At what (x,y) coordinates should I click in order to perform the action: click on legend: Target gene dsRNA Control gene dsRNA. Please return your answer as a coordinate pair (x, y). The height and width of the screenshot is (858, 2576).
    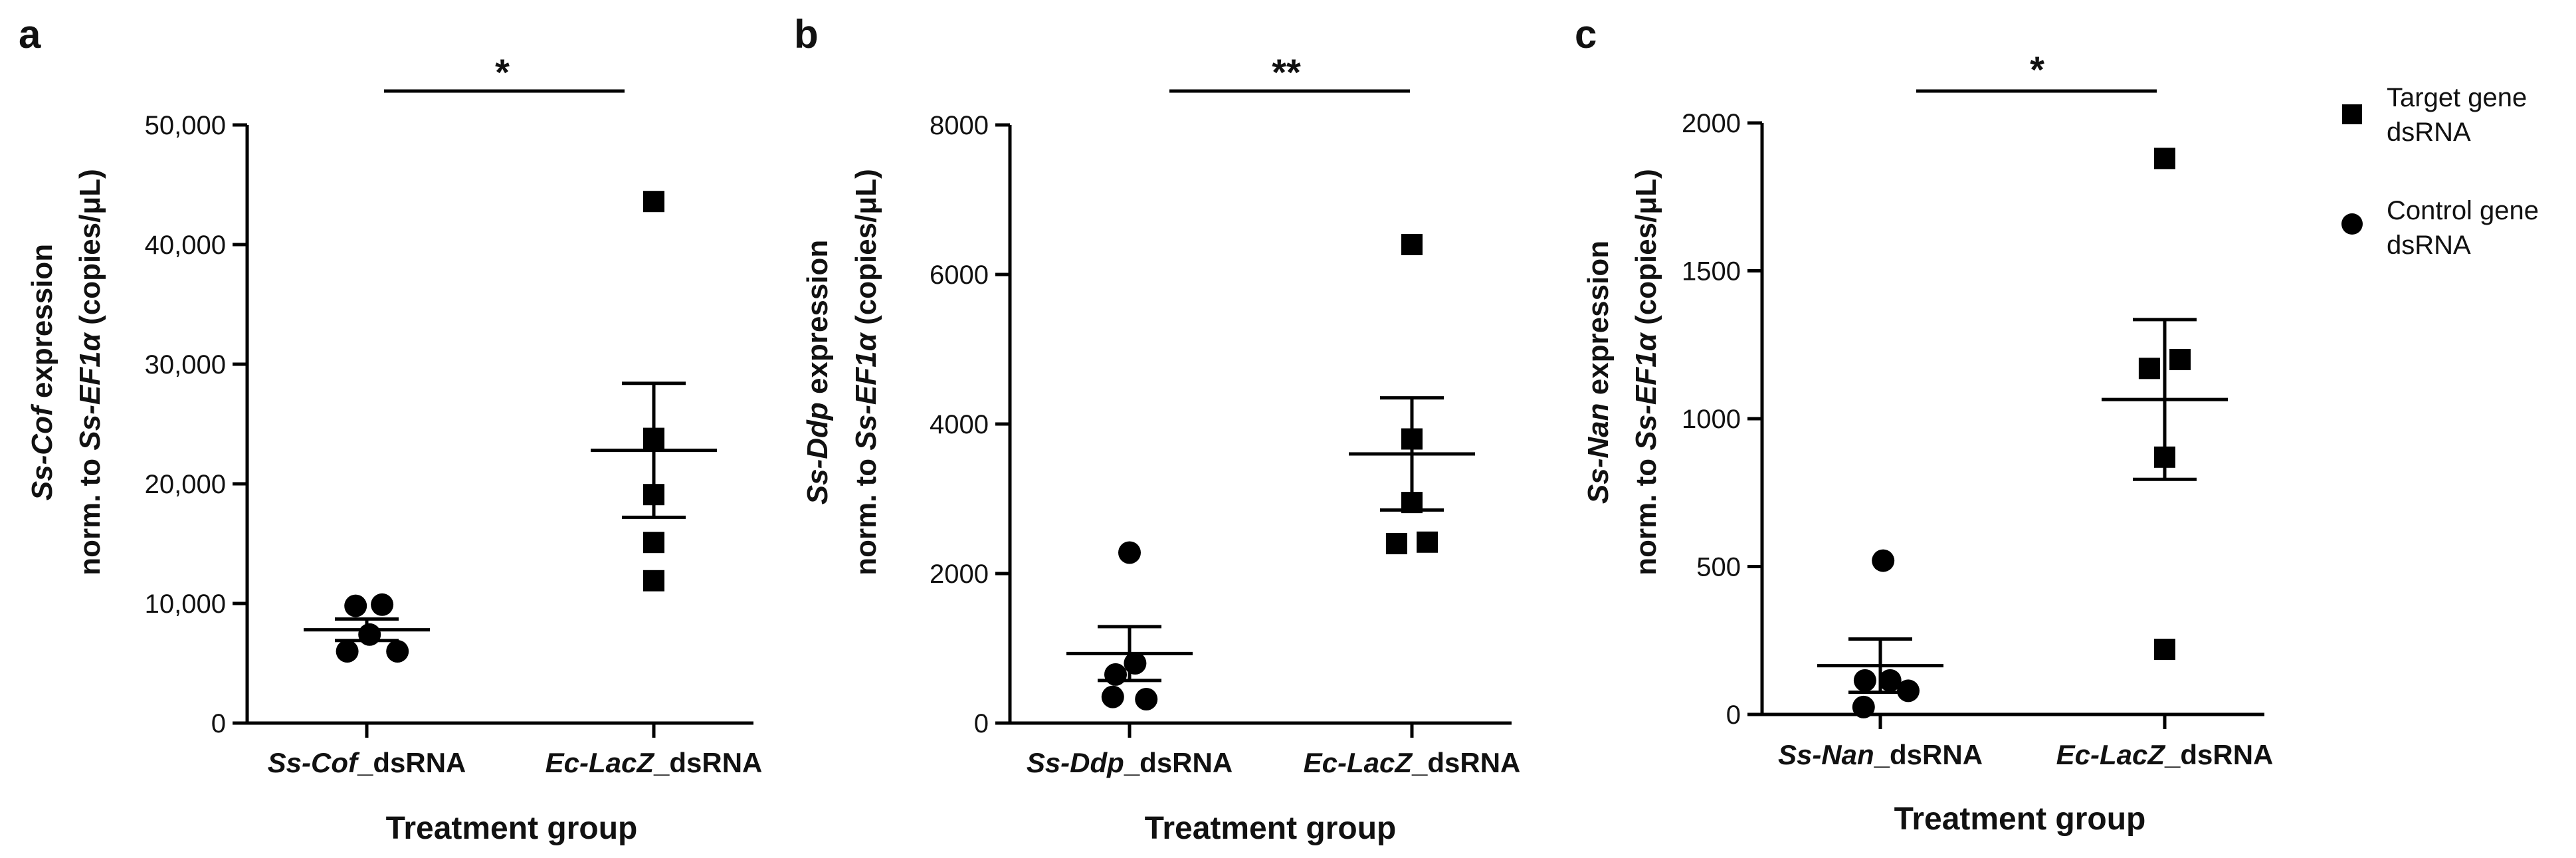
    Looking at the image, I should click on (2440, 172).